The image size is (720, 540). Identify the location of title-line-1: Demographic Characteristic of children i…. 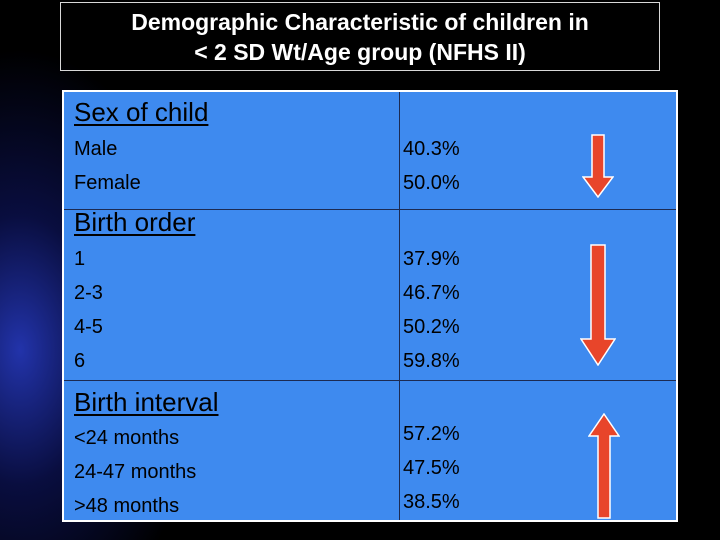
(360, 22).